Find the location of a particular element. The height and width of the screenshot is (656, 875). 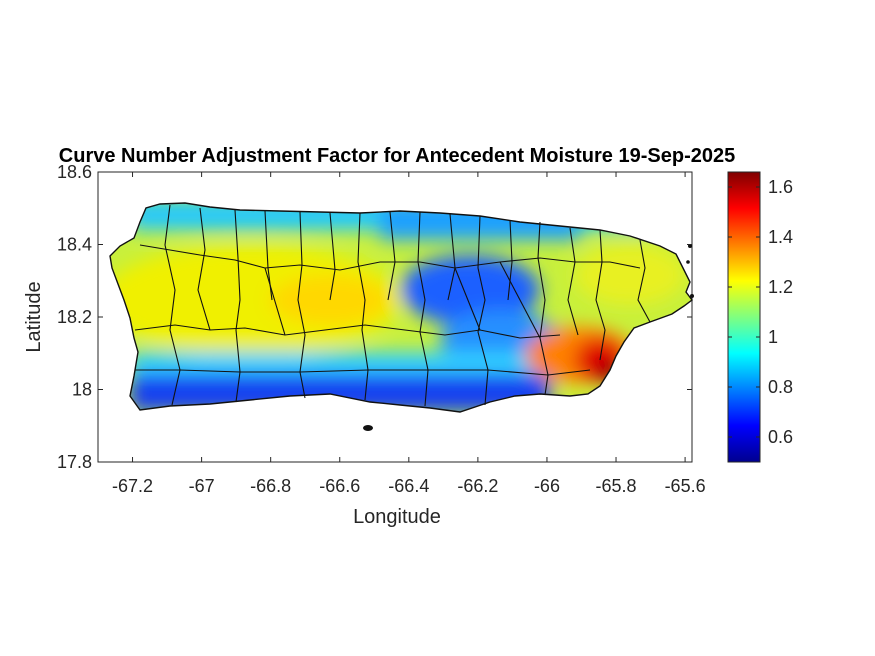

x-tick-label: -66.6 is located at coordinates (339, 486).